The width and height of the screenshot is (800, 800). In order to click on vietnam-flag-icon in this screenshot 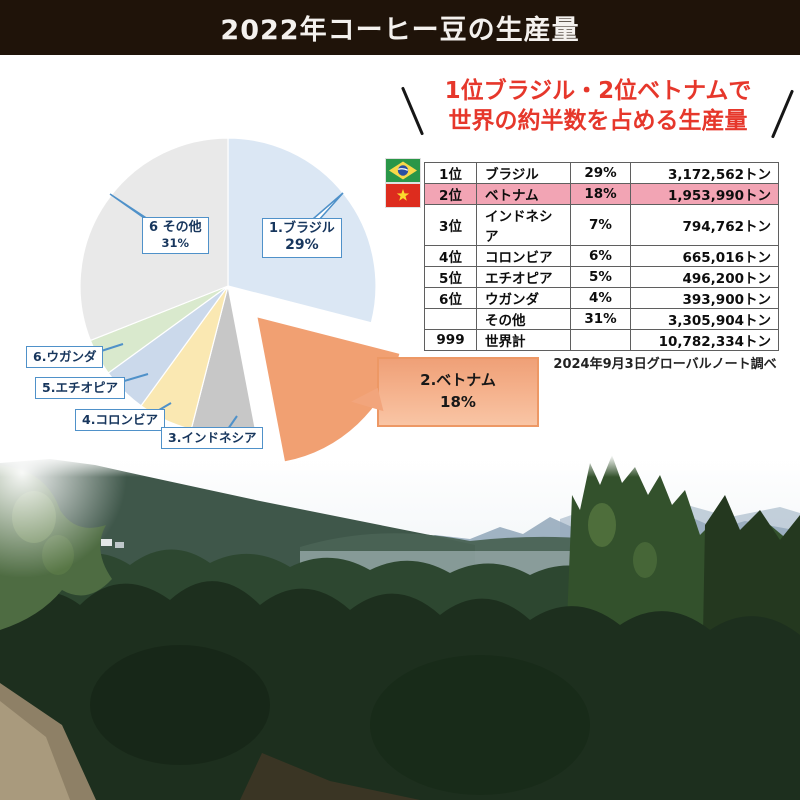, I will do `click(403, 195)`.